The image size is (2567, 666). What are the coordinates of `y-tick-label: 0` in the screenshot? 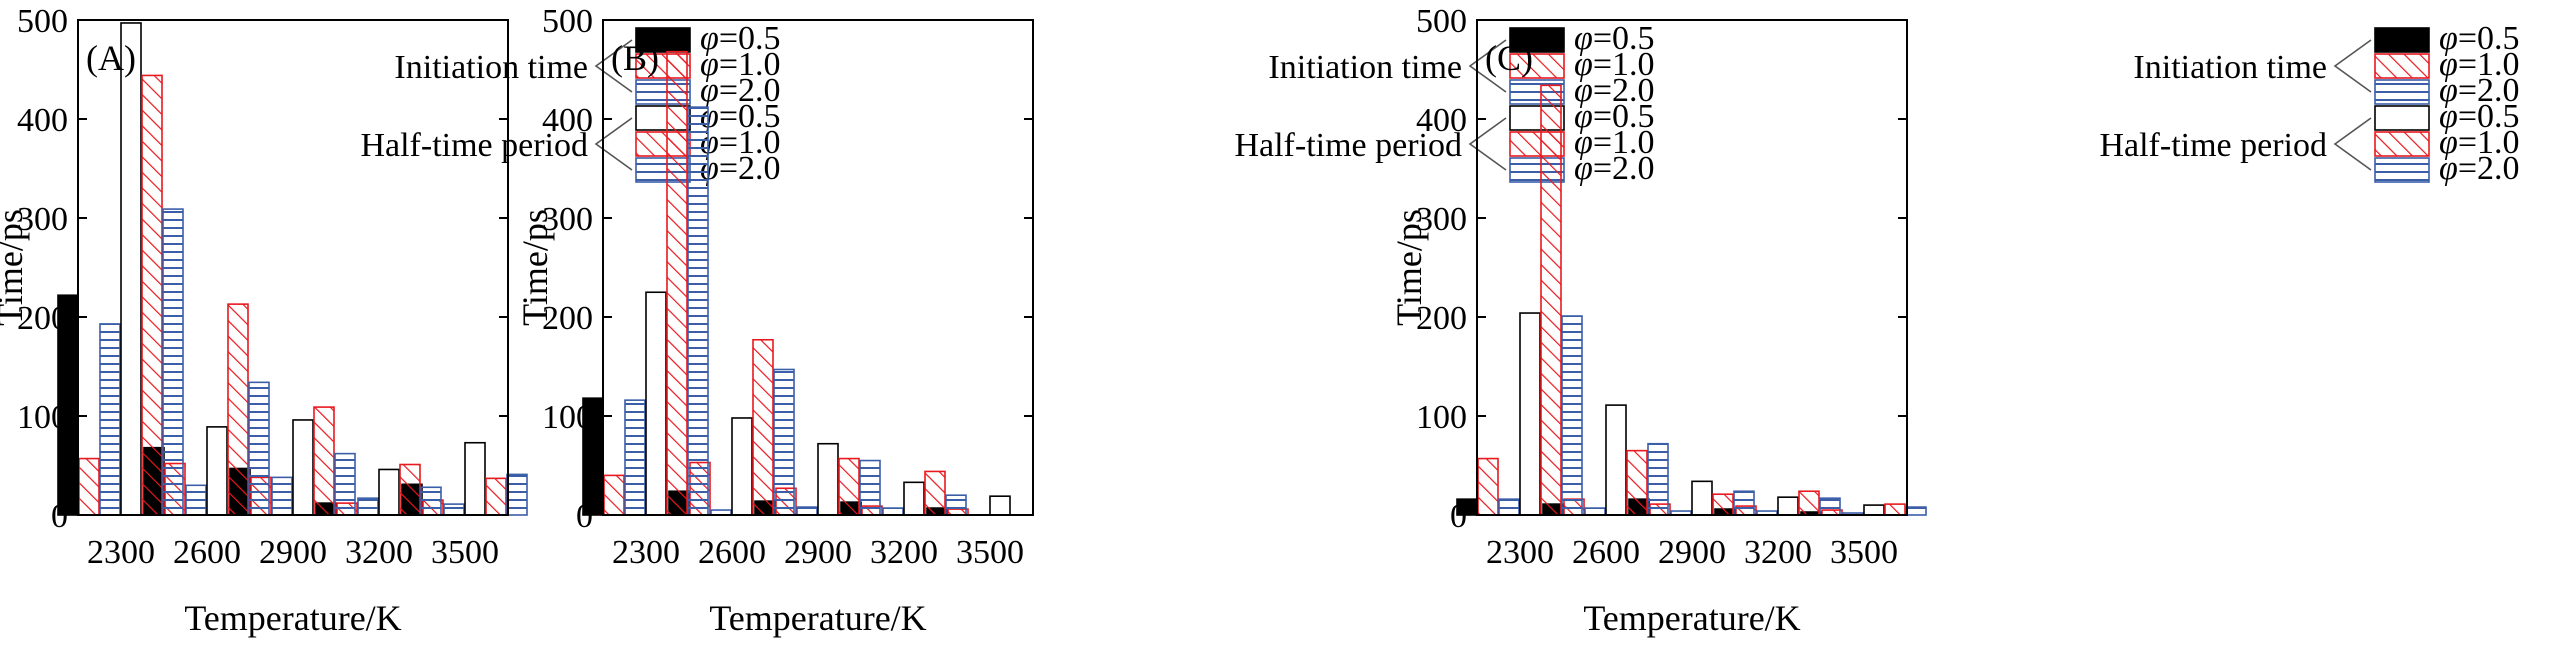 It's located at (584, 516).